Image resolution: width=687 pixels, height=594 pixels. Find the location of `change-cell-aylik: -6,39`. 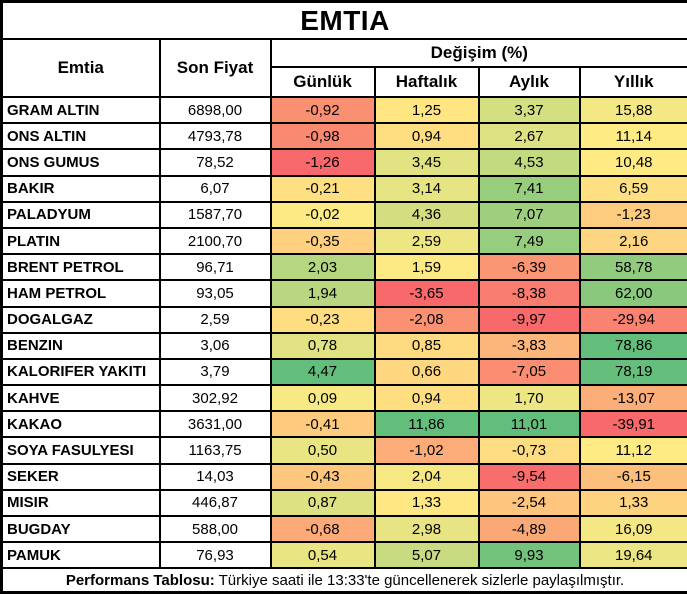

change-cell-aylik: -6,39 is located at coordinates (529, 267).